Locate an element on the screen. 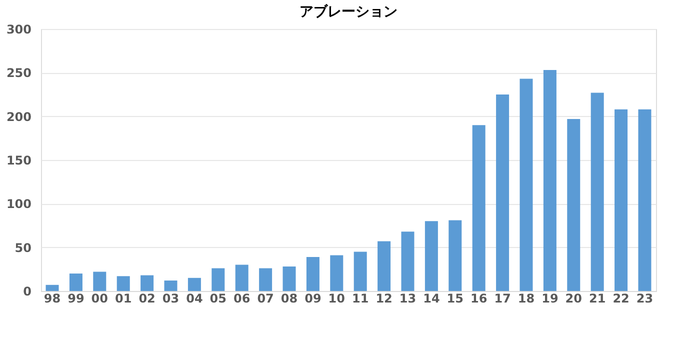 The image size is (695, 338). x-tick-label: 21 is located at coordinates (597, 299).